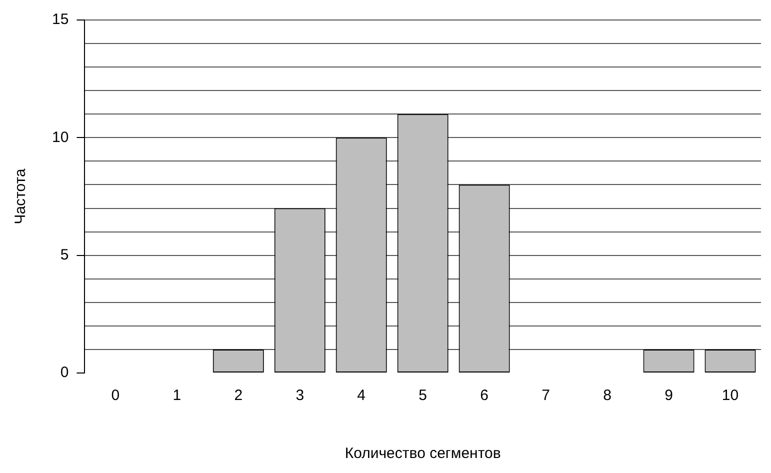 Image resolution: width=771 pixels, height=473 pixels. What do you see at coordinates (361, 395) in the screenshot?
I see `x-tick-label: 4` at bounding box center [361, 395].